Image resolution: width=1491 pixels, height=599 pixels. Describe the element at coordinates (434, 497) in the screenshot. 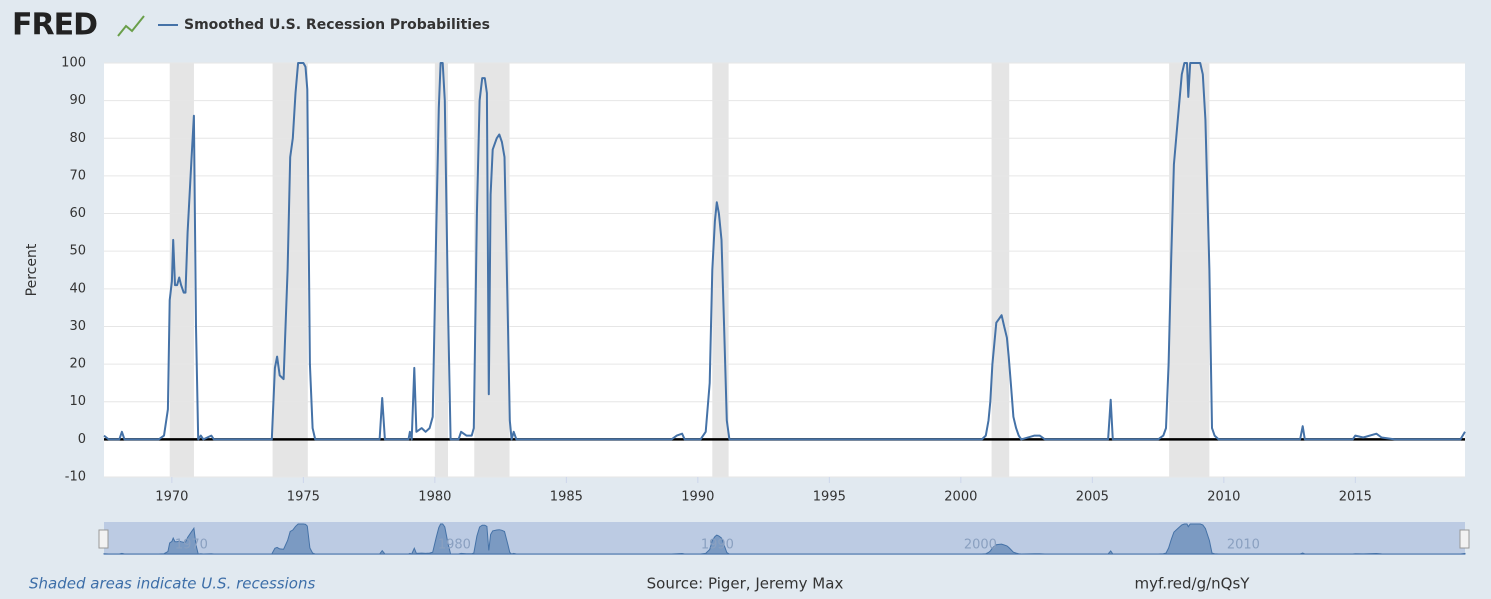

I see `x-tick-label: 1980` at that location.